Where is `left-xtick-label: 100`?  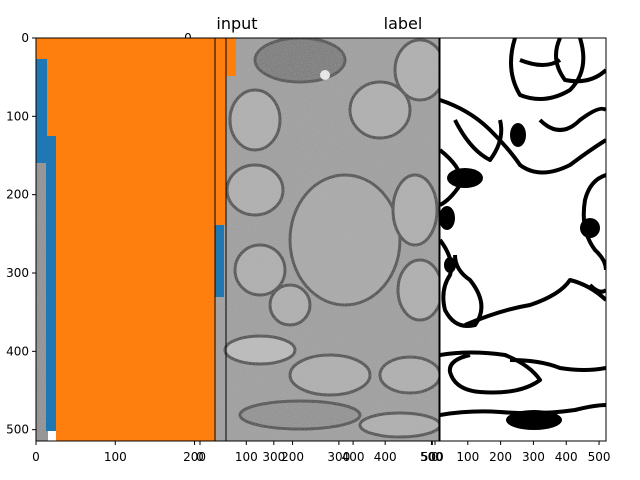 left-xtick-label: 100 is located at coordinates (115, 457).